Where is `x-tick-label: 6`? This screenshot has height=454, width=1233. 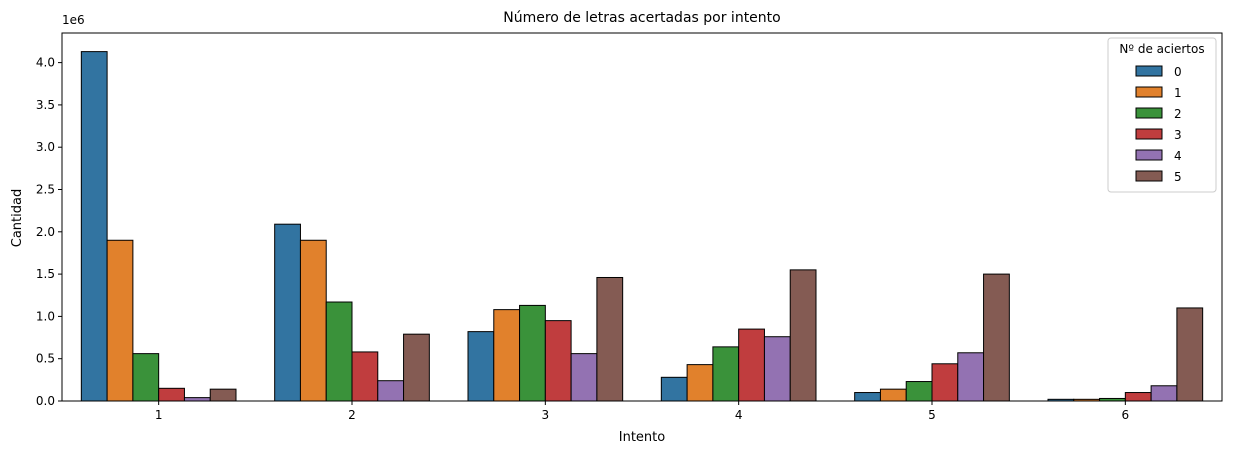 x-tick-label: 6 is located at coordinates (1126, 415).